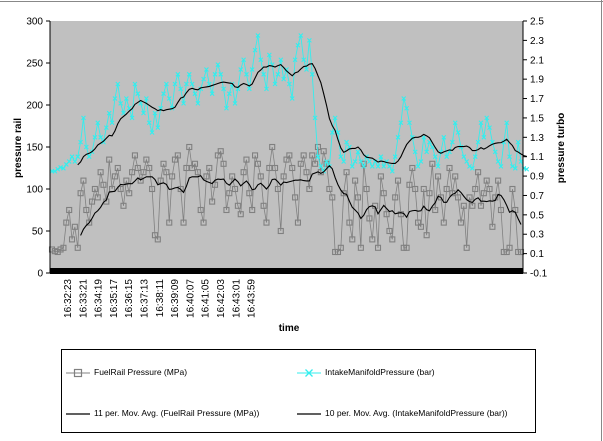  I want to click on y-left-tick-label: 100, so click(34, 190).